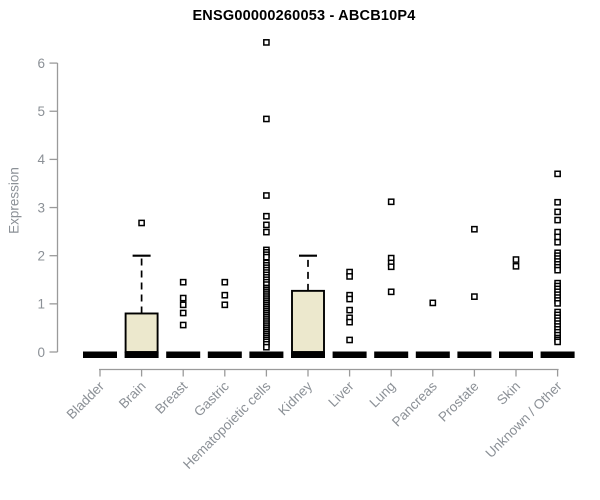 The height and width of the screenshot is (500, 600). What do you see at coordinates (41, 304) in the screenshot?
I see `y-tick-label: 1` at bounding box center [41, 304].